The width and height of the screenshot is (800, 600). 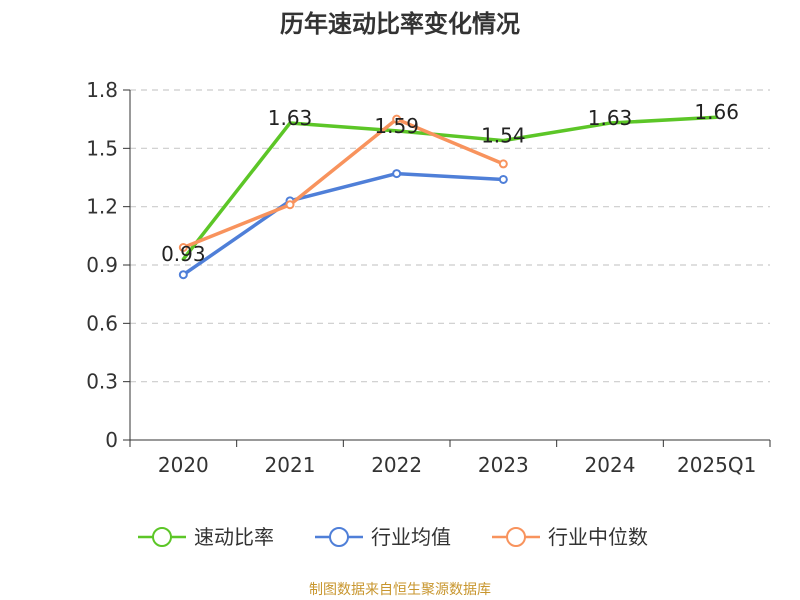 What do you see at coordinates (183, 254) in the screenshot?
I see `data-label: 0.93` at bounding box center [183, 254].